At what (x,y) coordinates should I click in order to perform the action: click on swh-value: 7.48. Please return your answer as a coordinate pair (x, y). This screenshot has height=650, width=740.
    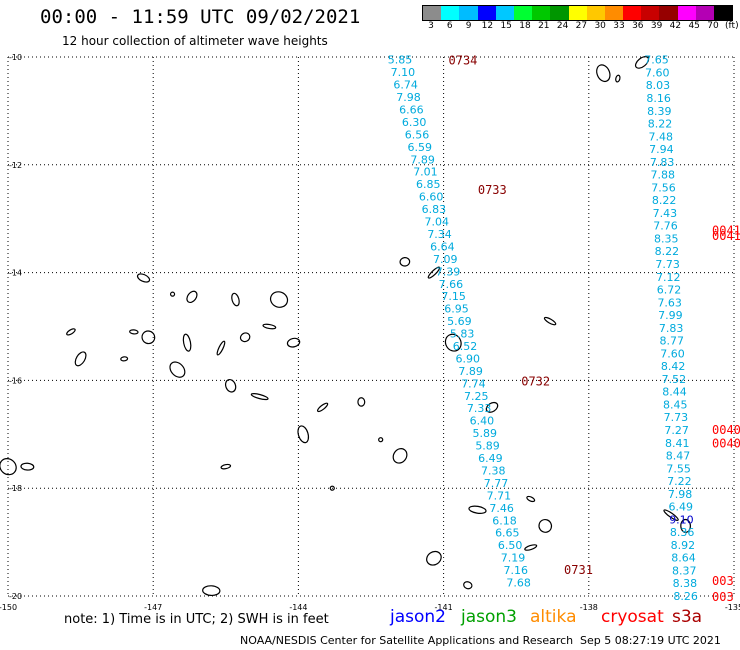
    Looking at the image, I should click on (660, 136).